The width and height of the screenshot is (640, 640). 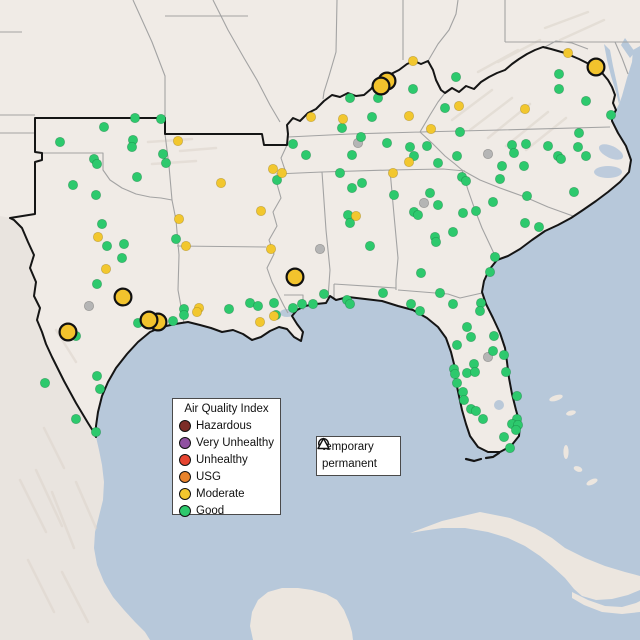 What do you see at coordinates (573, 440) in the screenshot?
I see `bahamas-islands` at bounding box center [573, 440].